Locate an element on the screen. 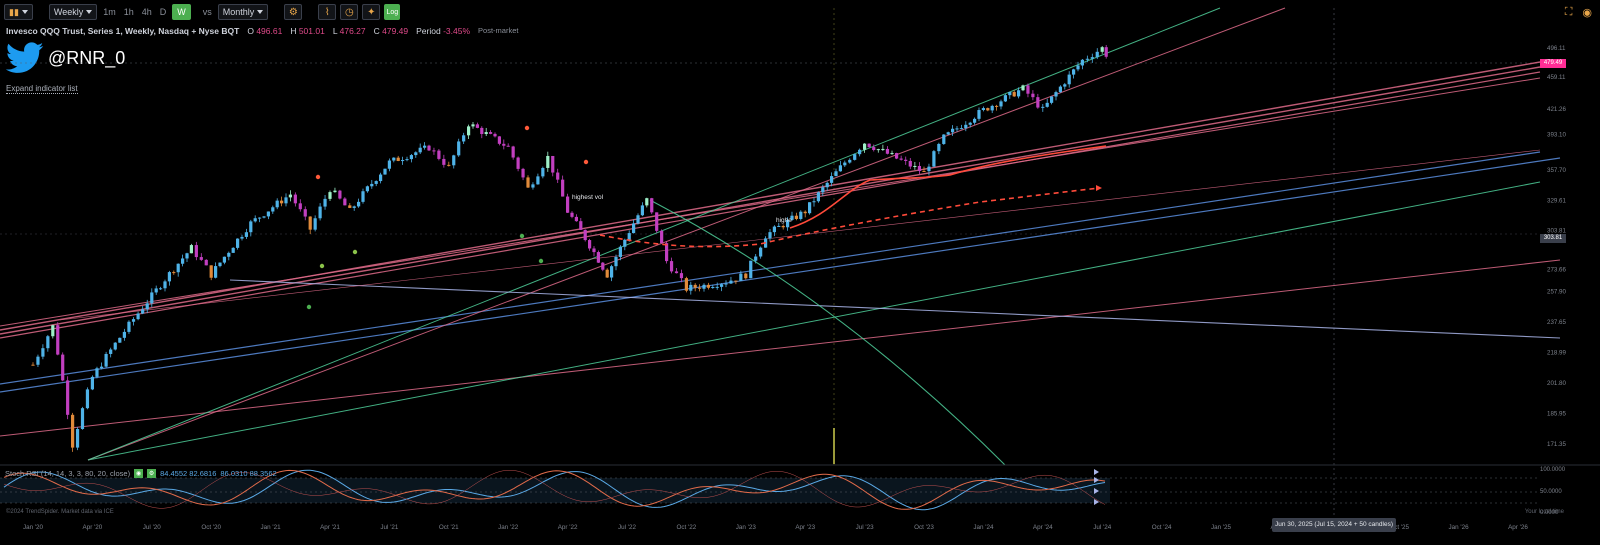 The height and width of the screenshot is (545, 1600). interval-w: W is located at coordinates (181, 12).